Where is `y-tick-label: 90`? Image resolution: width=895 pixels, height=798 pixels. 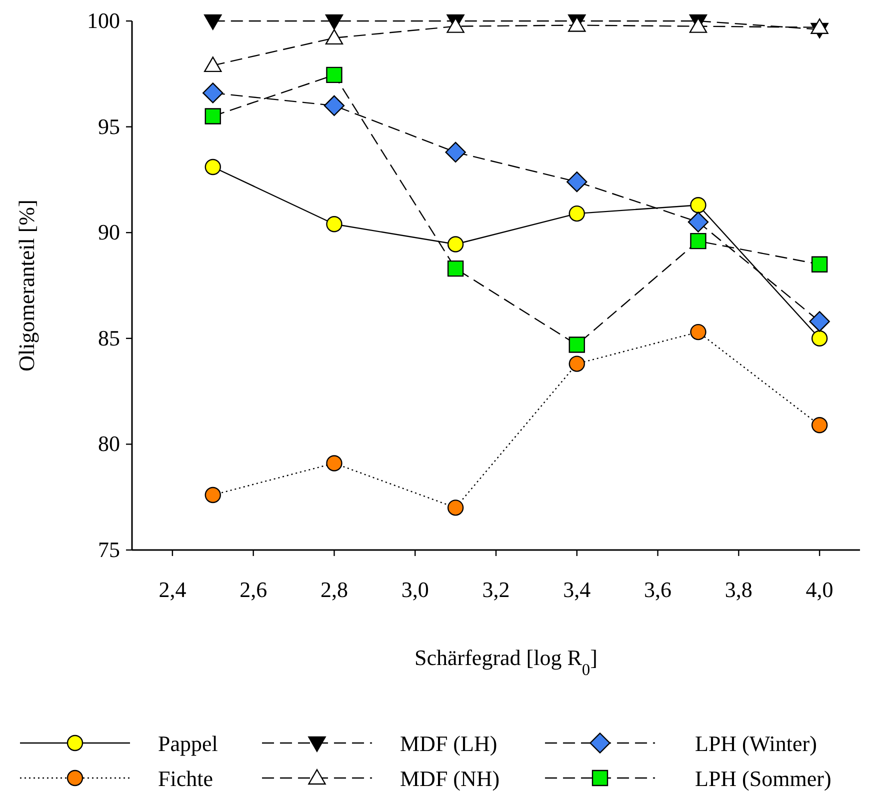
y-tick-label: 90 is located at coordinates (109, 232).